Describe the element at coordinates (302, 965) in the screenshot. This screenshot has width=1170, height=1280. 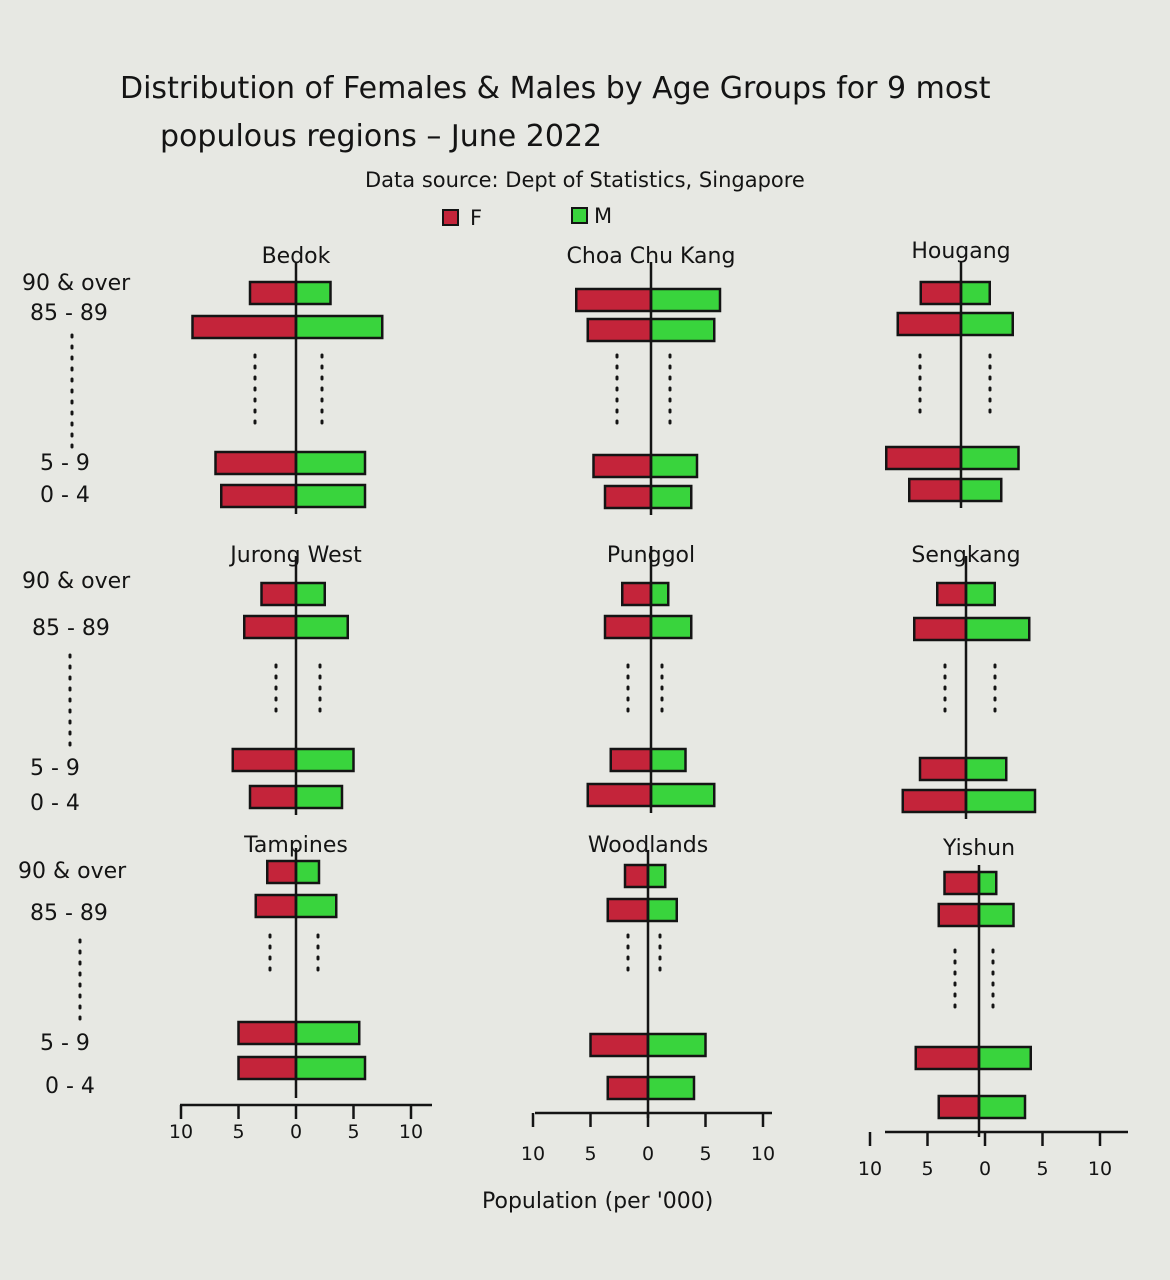
I see `region-panel: Tampines` at that location.